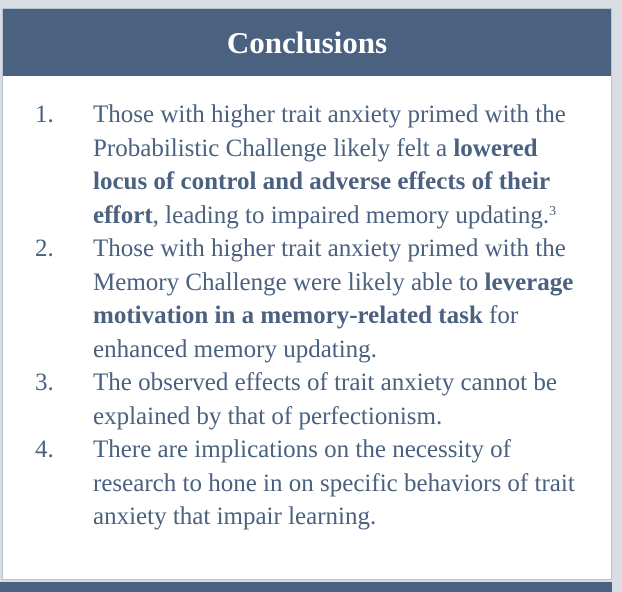 The image size is (622, 592). Describe the element at coordinates (44, 382) in the screenshot. I see `item-number: 3.` at that location.